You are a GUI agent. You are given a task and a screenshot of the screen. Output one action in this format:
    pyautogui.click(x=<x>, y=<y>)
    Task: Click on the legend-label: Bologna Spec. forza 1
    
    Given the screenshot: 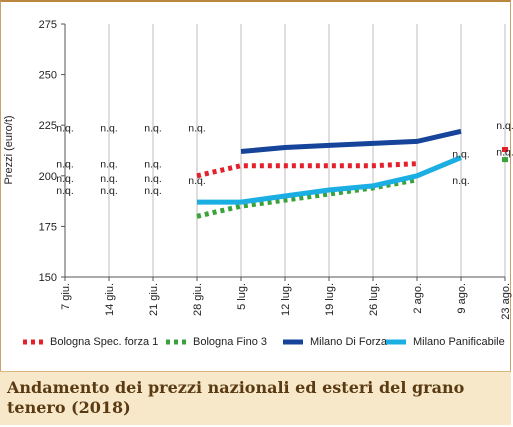 What is the action you would take?
    pyautogui.click(x=104, y=342)
    